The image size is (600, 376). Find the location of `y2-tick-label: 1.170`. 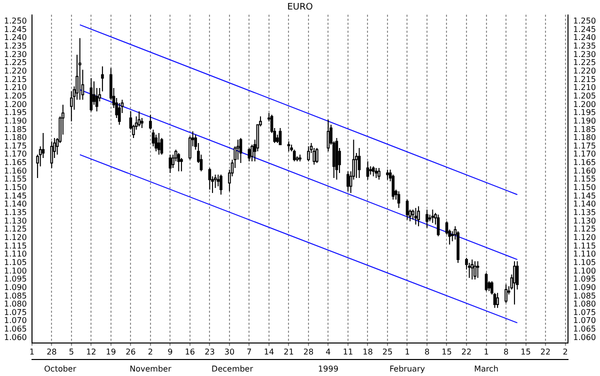

y2-tick-label: 1.170 is located at coordinates (584, 154).